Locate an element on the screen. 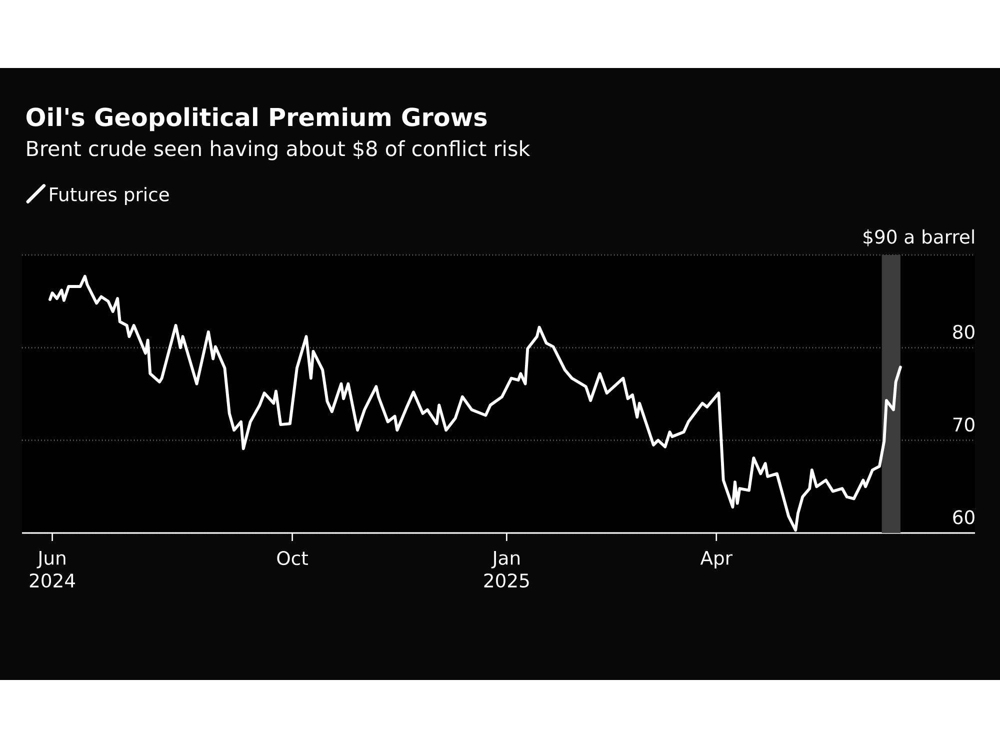  x-tick-label: Apr is located at coordinates (716, 560).